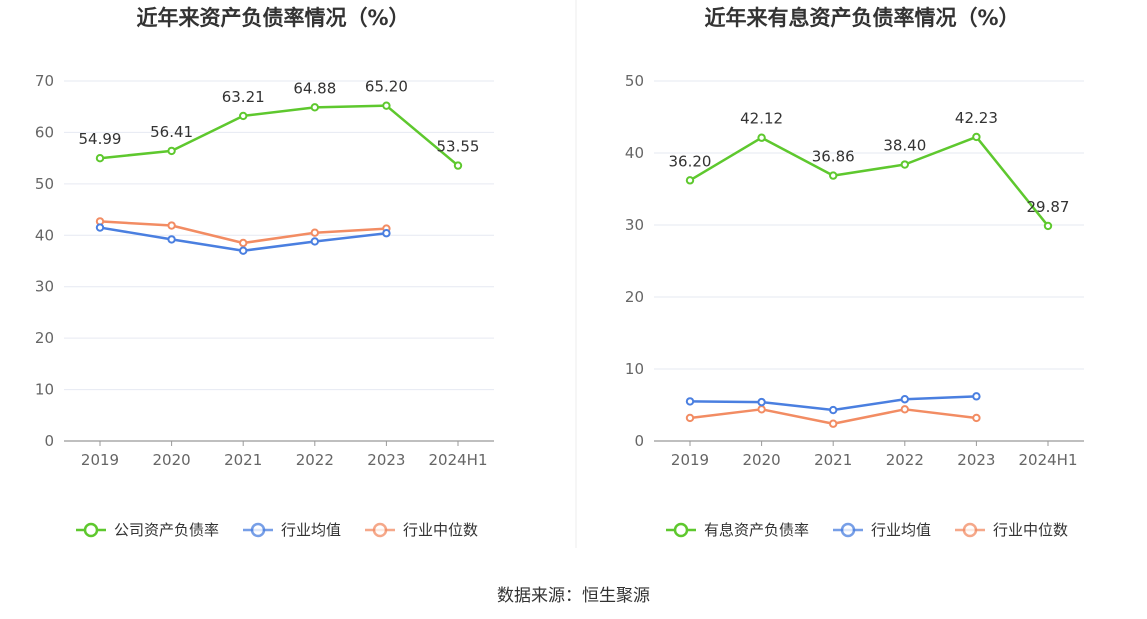 The height and width of the screenshot is (619, 1147). I want to click on chart1-y-tick-label: 20, so click(44, 338).